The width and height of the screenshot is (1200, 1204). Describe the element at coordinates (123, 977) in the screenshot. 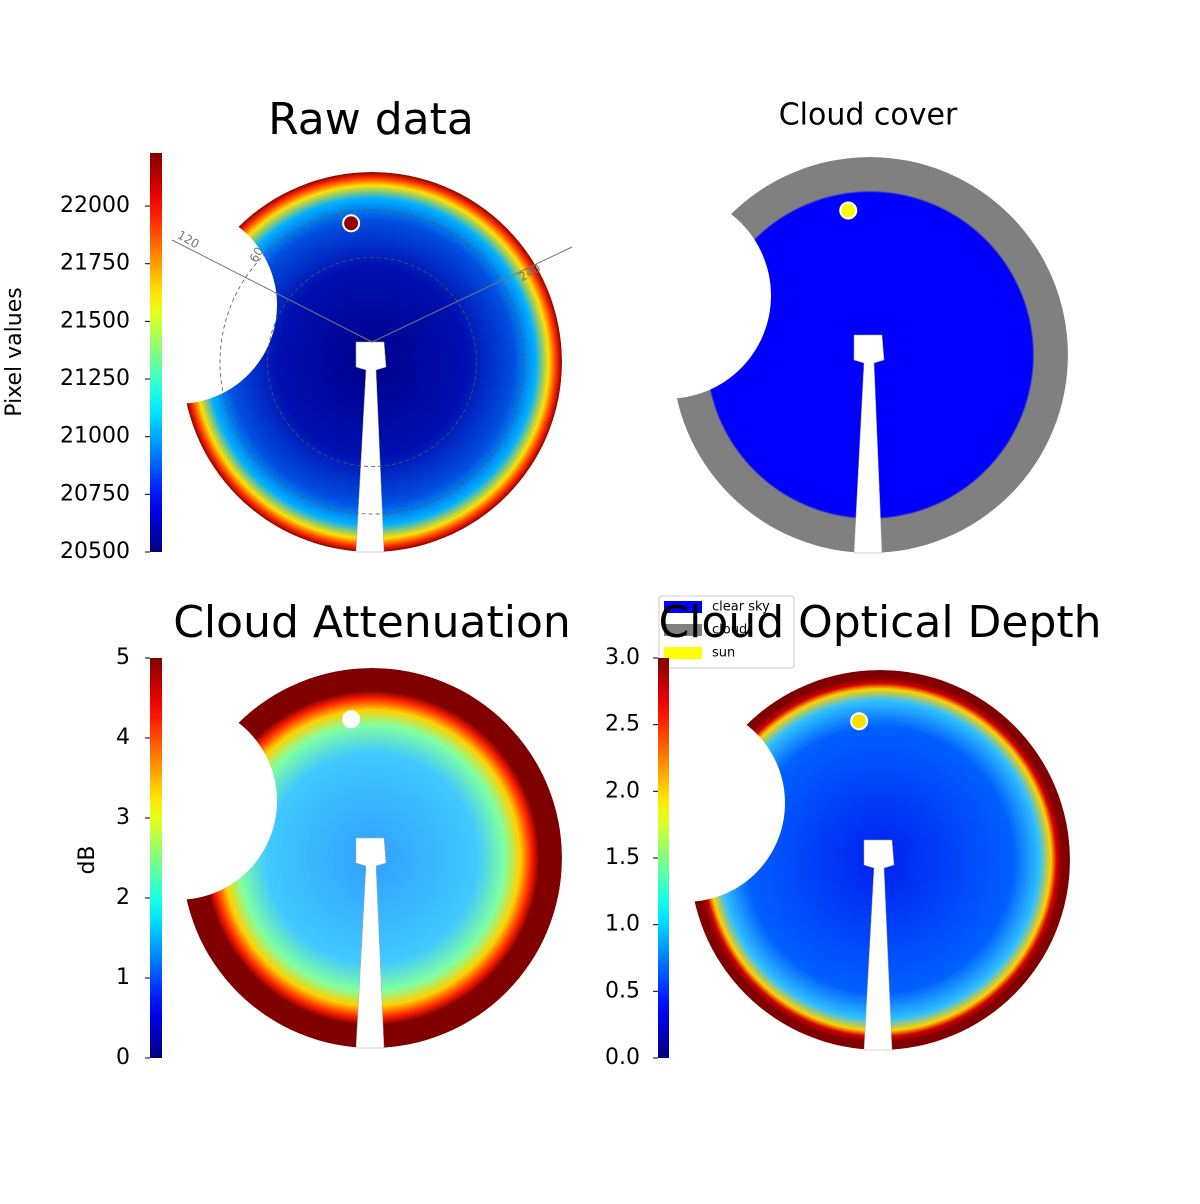

I see `colorbar-tick-label: 1` at that location.